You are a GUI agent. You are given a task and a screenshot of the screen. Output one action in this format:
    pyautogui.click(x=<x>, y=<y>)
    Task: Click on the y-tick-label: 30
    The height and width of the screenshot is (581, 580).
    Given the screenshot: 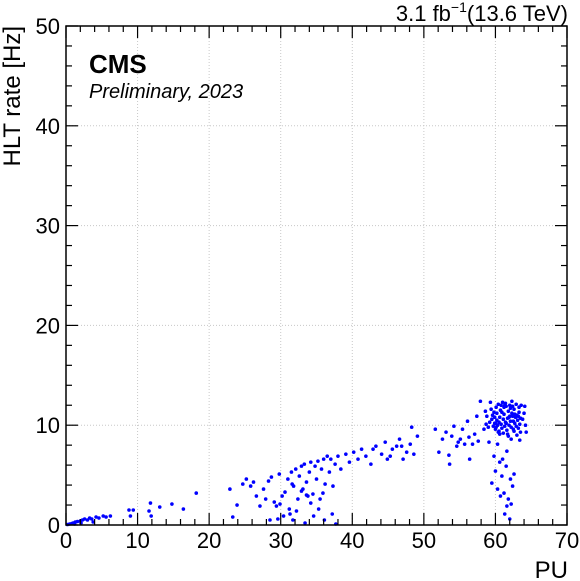 What is the action you would take?
    pyautogui.click(x=48, y=226)
    